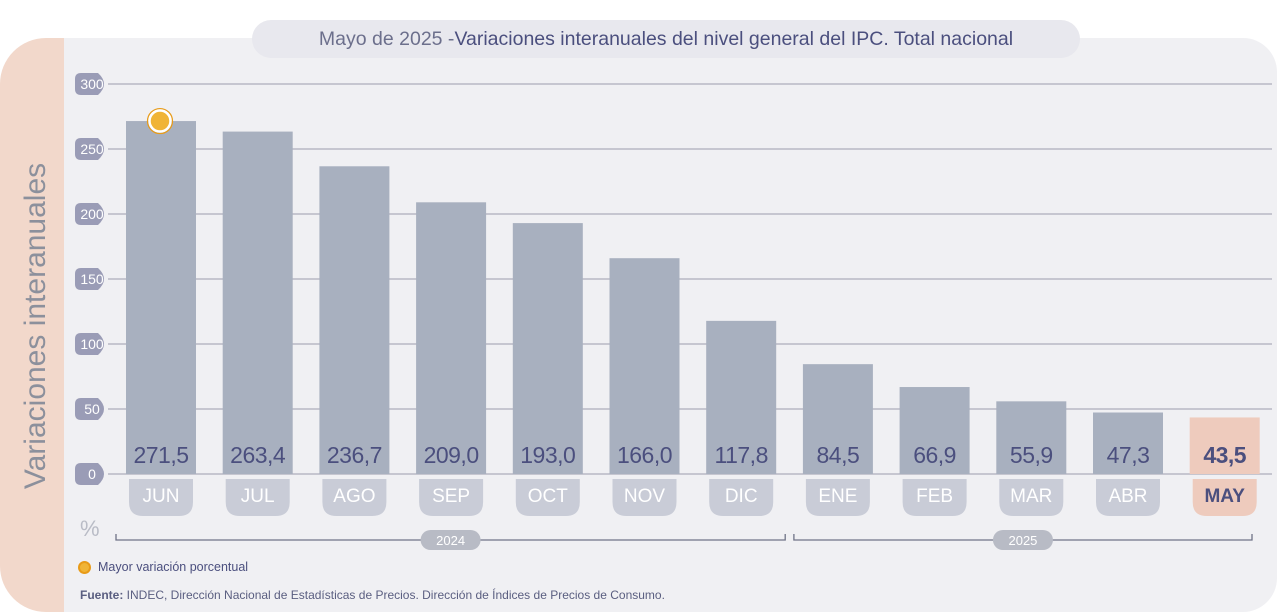  I want to click on month-label: NOV, so click(645, 496).